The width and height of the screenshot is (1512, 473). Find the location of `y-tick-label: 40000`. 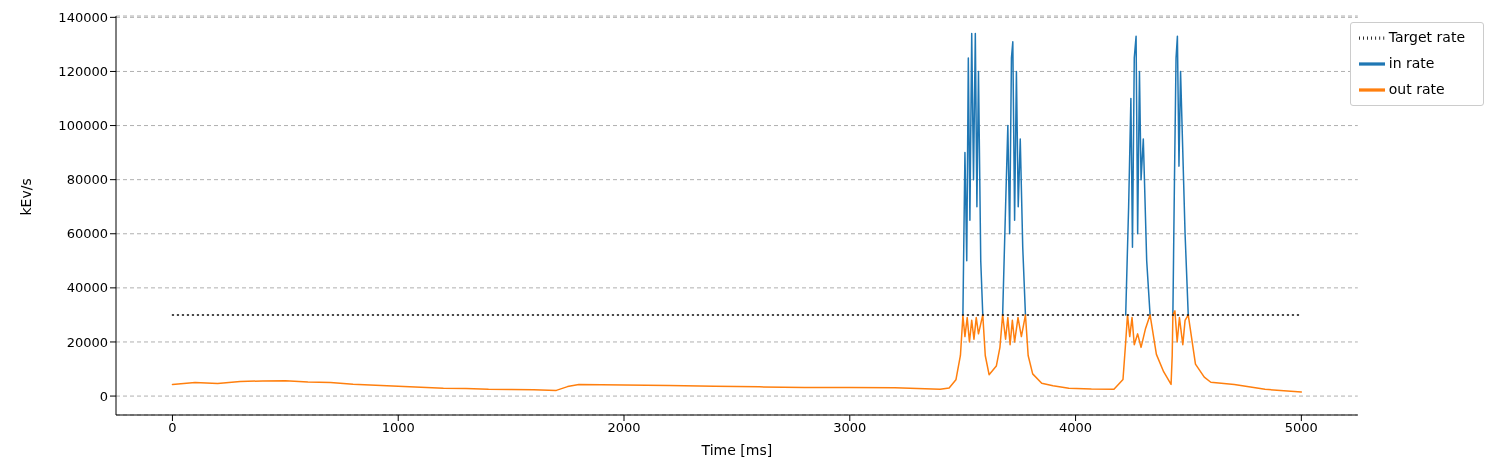

y-tick-label: 40000 is located at coordinates (87, 288).